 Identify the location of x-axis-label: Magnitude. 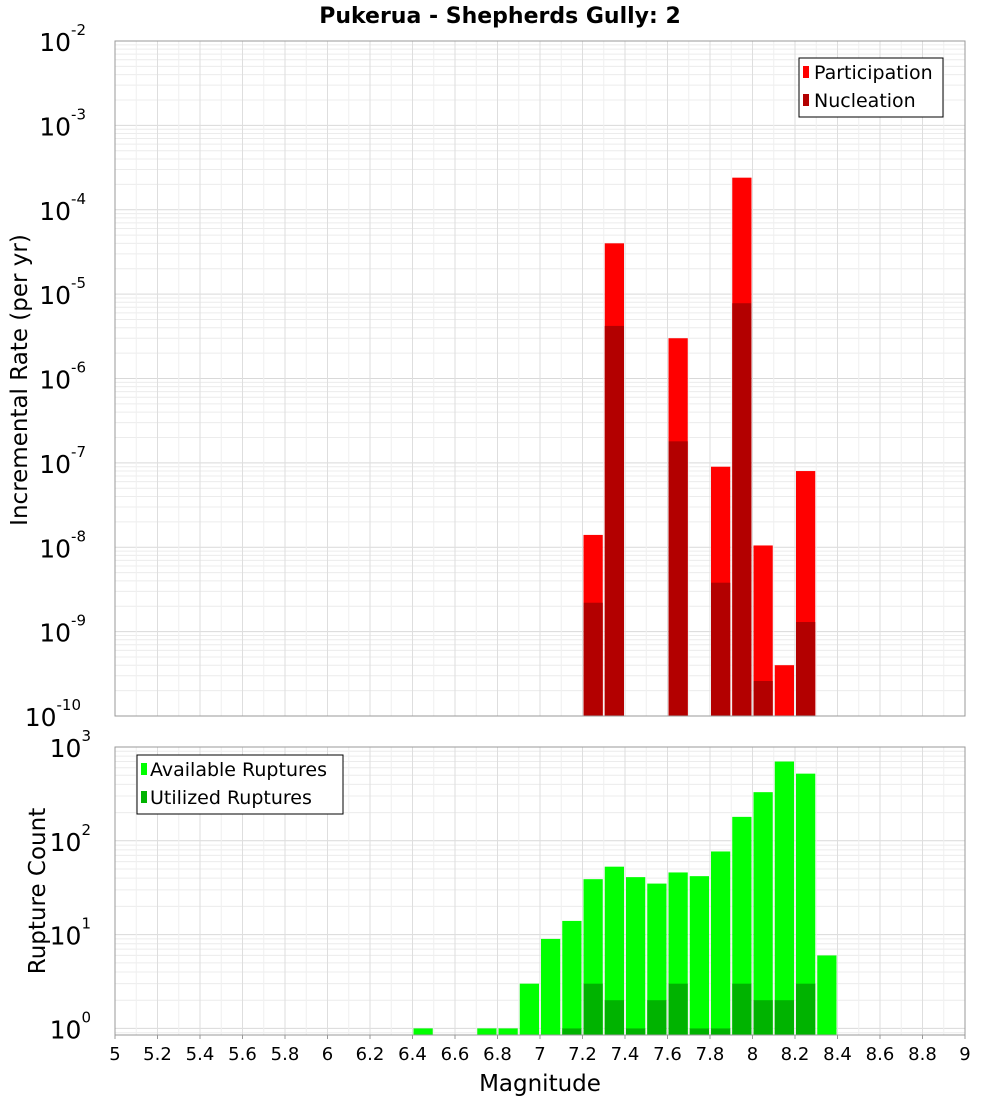
(540, 1084).